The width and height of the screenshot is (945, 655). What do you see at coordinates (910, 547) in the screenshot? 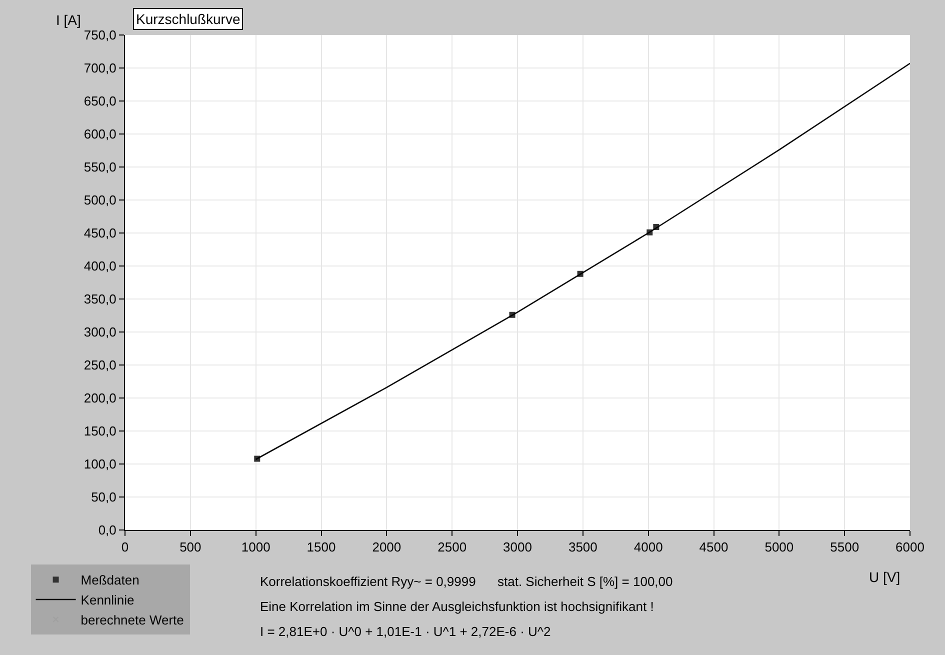
I see `x-tick-label: 6000` at bounding box center [910, 547].